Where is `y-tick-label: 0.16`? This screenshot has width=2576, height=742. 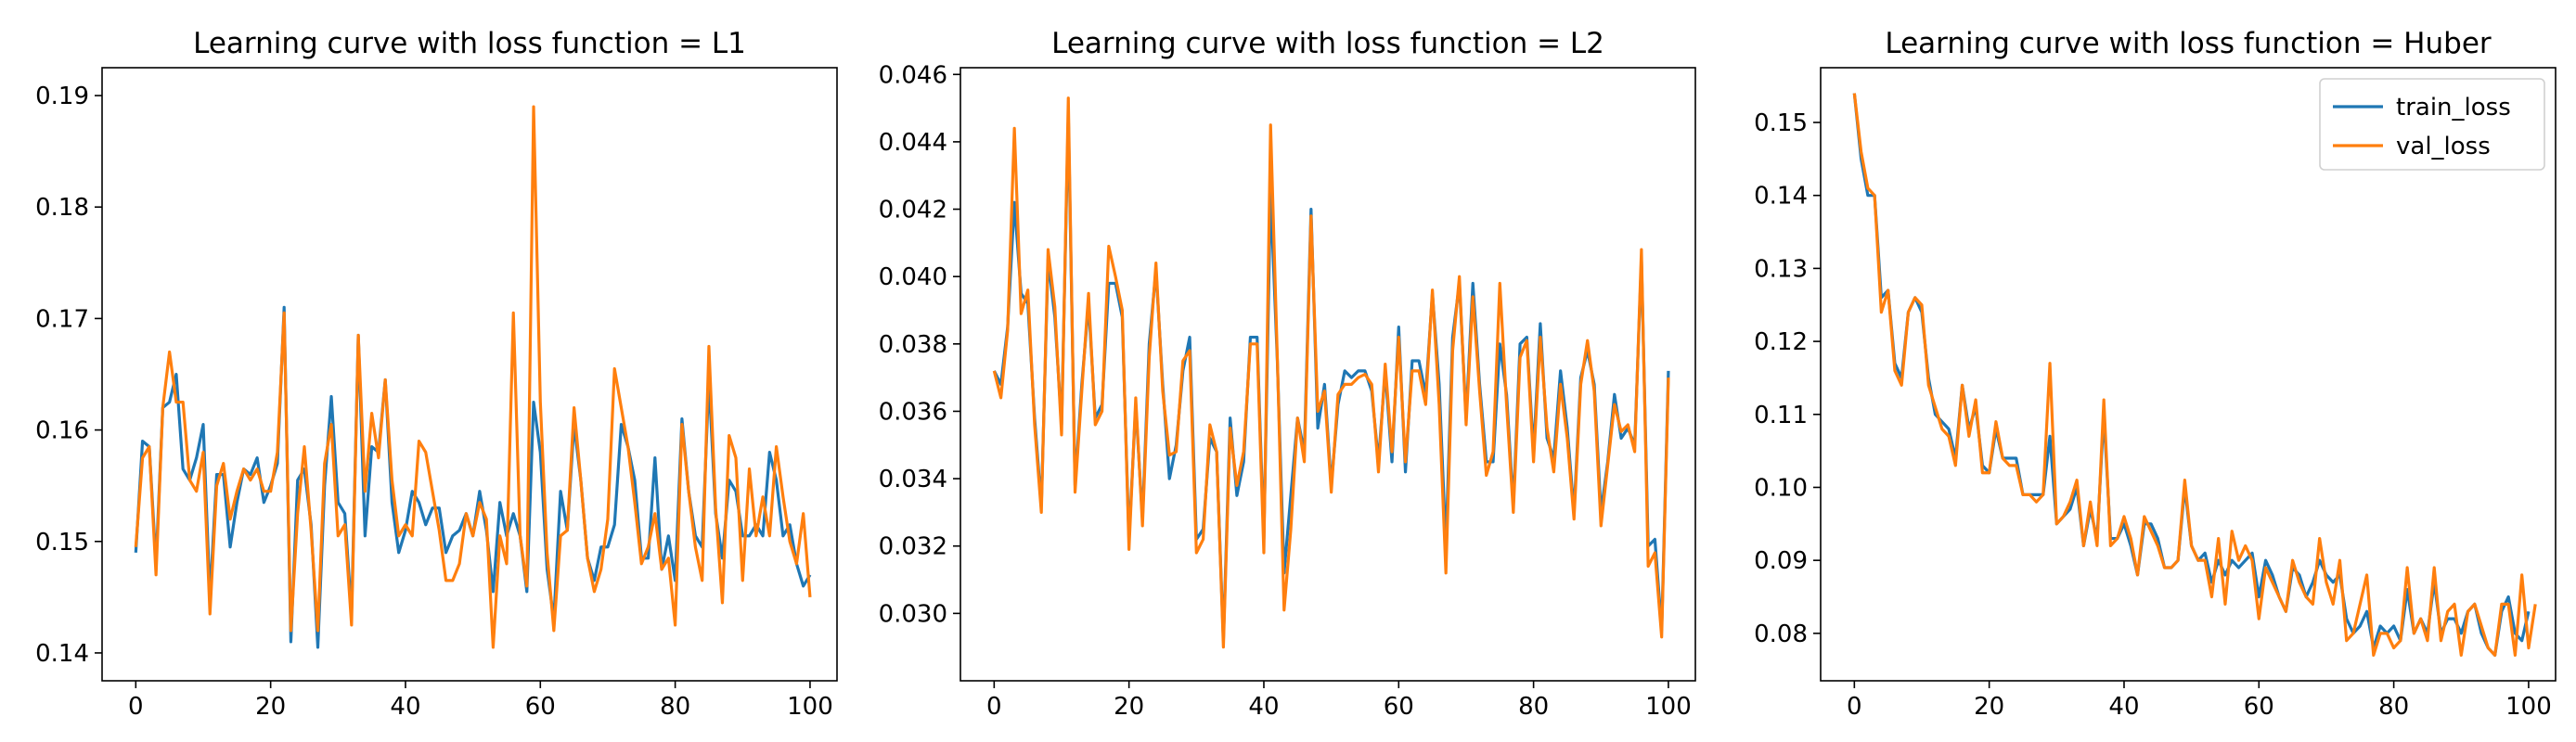
y-tick-label: 0.16 is located at coordinates (62, 431).